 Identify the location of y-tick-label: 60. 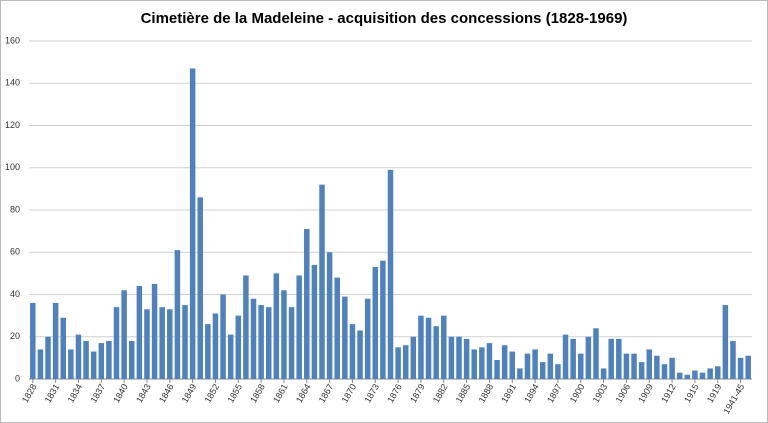
(15, 252).